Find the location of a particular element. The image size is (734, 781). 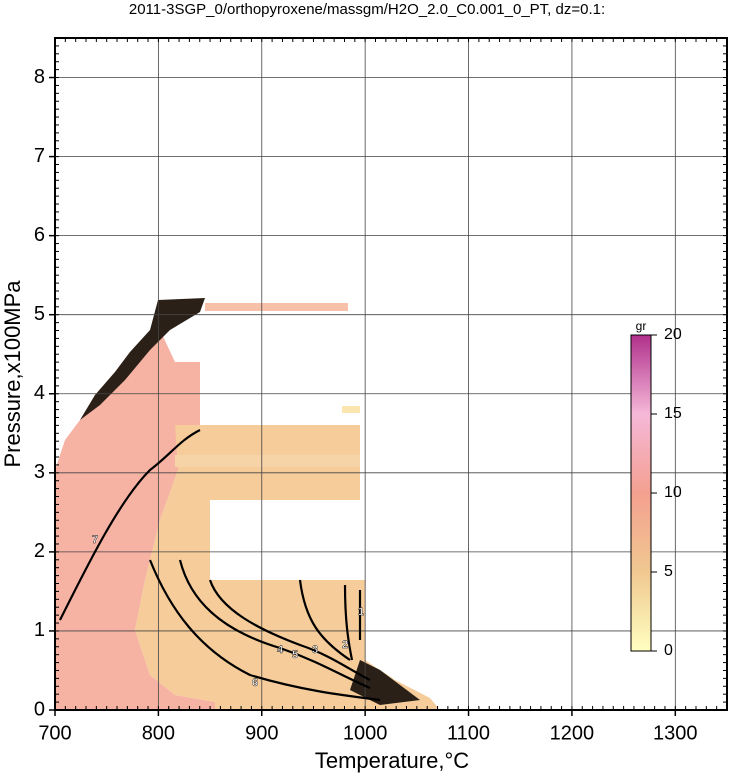

x-tick-label: 1000 is located at coordinates (365, 733).